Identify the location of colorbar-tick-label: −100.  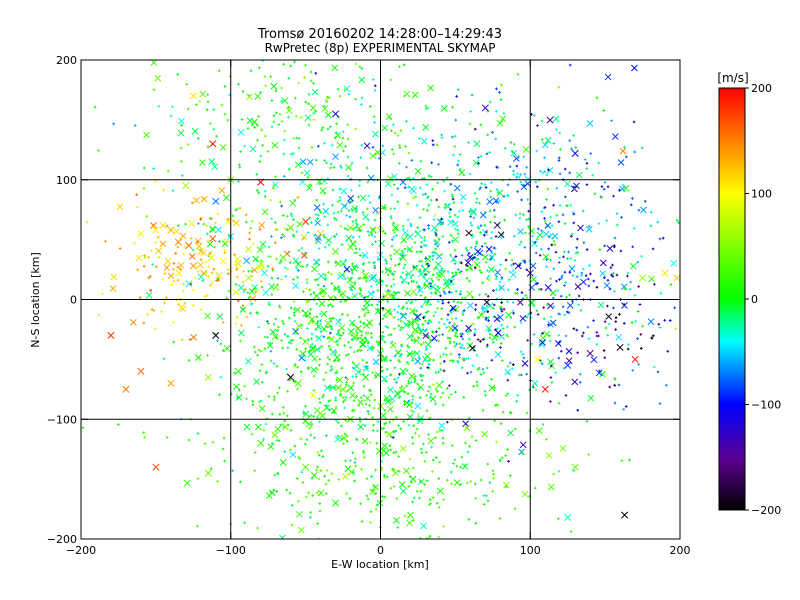
(766, 405).